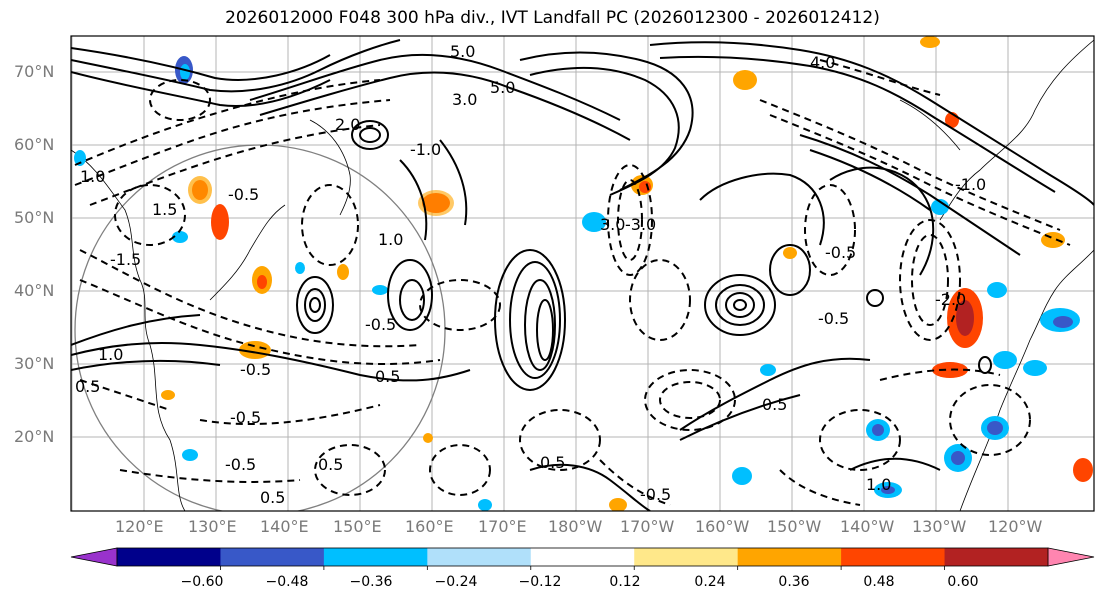 This screenshot has width=1105, height=604. I want to click on colorbar-min-extend, so click(94, 557).